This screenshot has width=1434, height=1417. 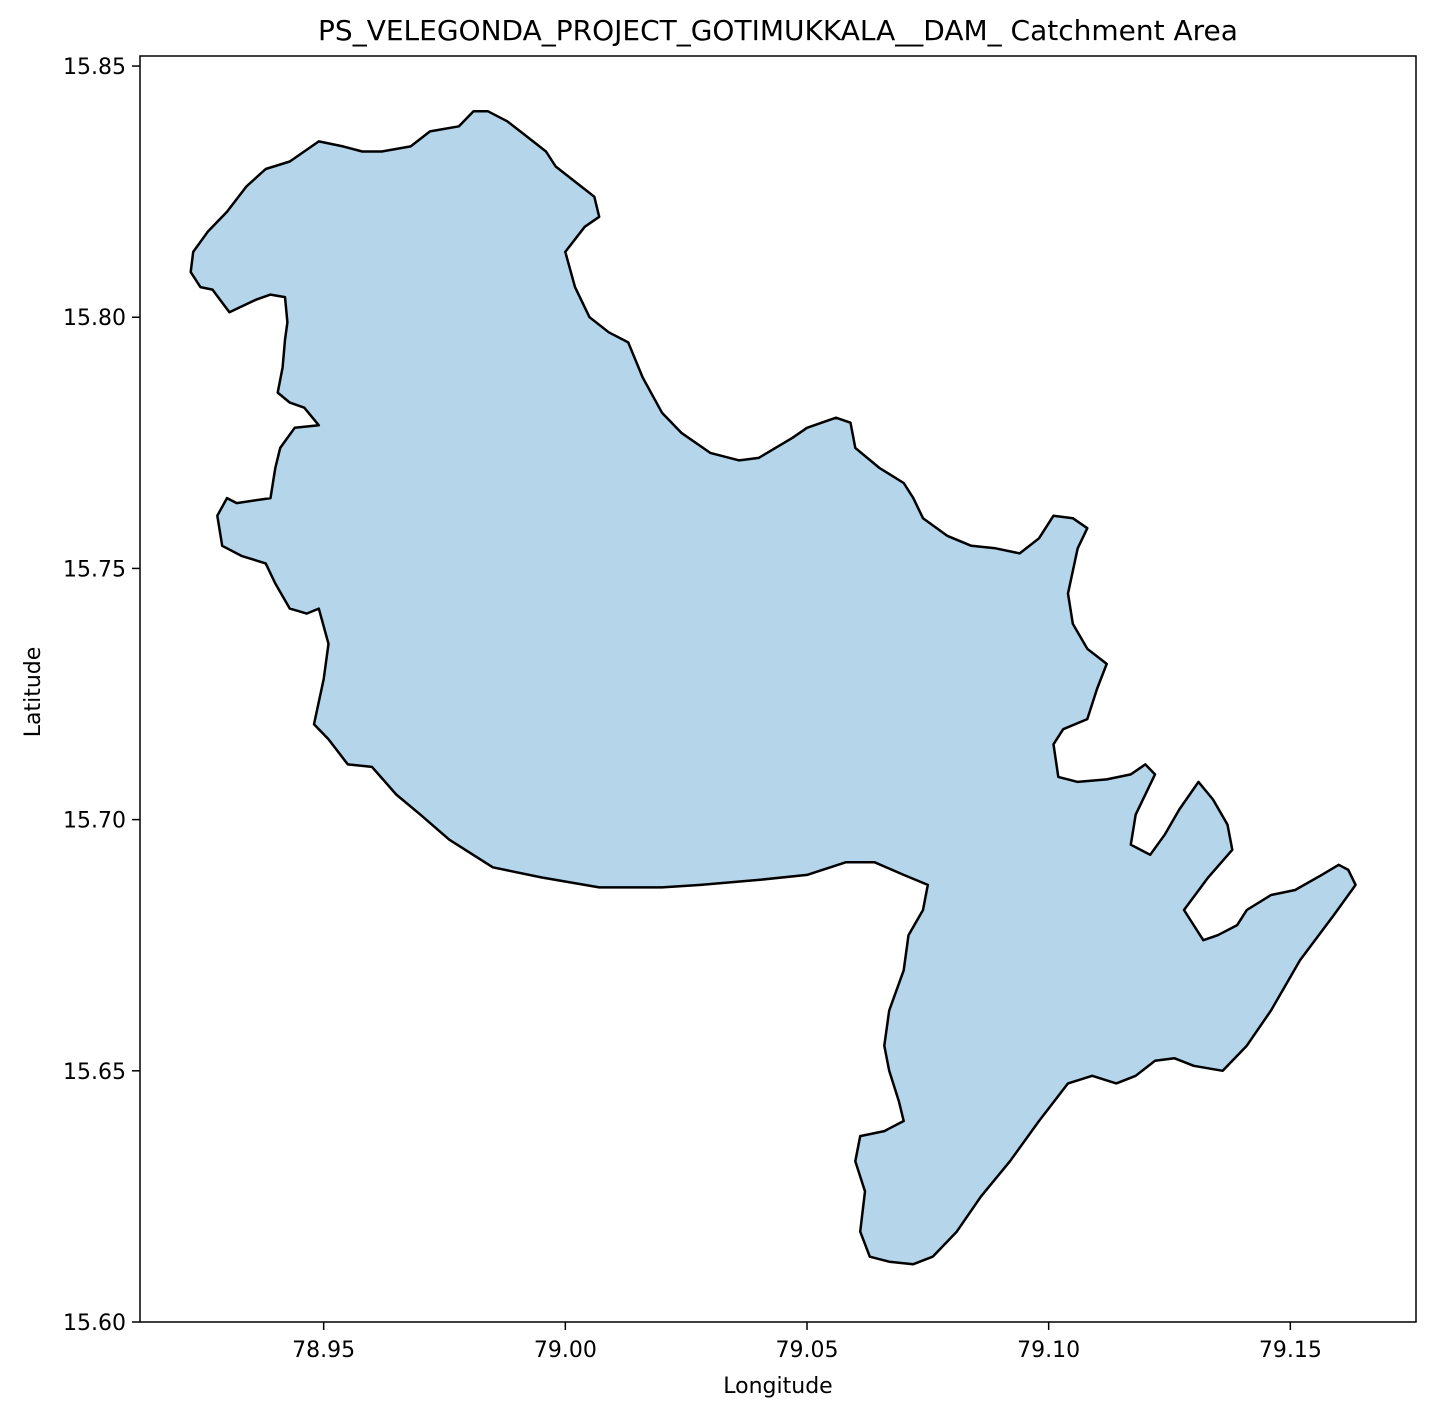 What do you see at coordinates (565, 1350) in the screenshot?
I see `x-tick-label: 79.00` at bounding box center [565, 1350].